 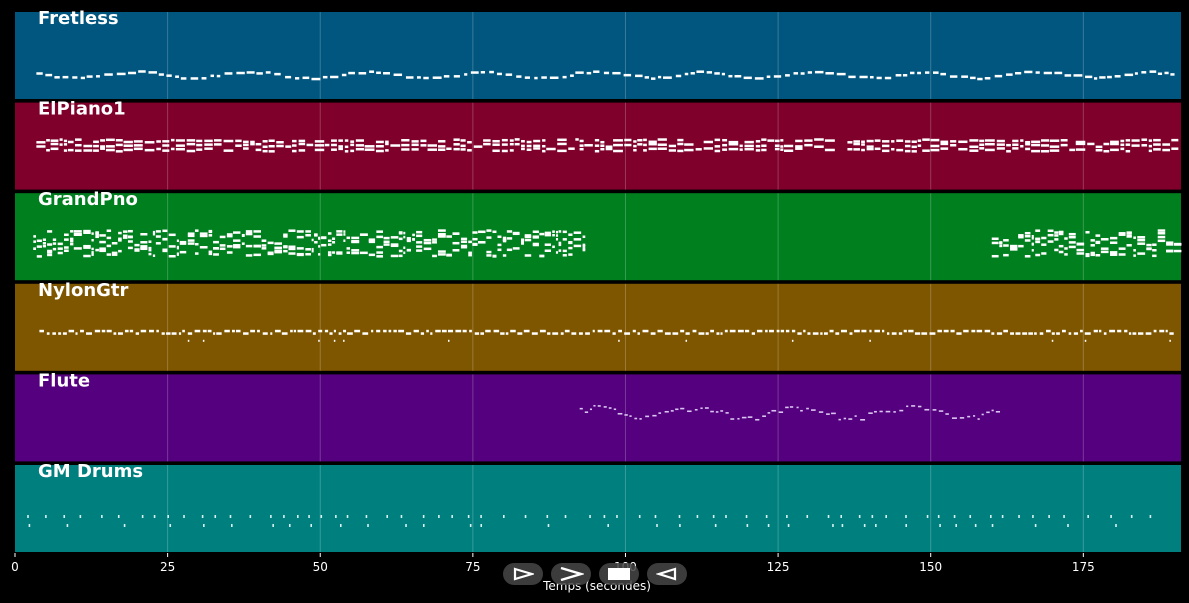 What do you see at coordinates (667, 574) in the screenshot?
I see `back-button` at bounding box center [667, 574].